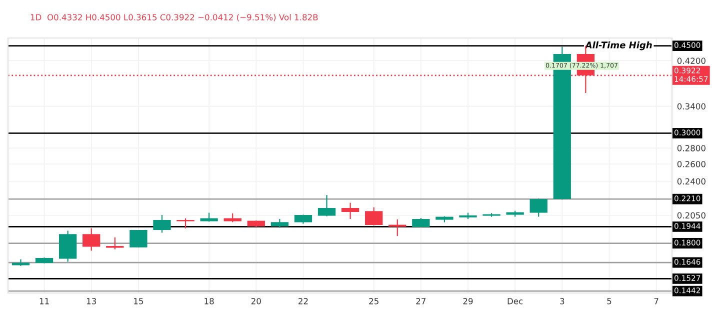 This screenshot has width=712, height=322. Describe the element at coordinates (174, 18) in the screenshot. I see `chart-title: 1D O0.4332 H0.4500 L0.3615 C0.3922 −0.0412 (−9.51%) Vol 1.82B` at that location.